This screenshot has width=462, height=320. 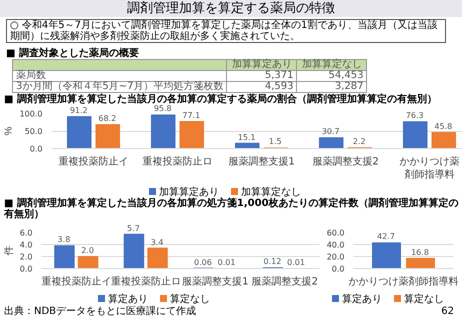 I want to click on y-tick-label: 20.0, so click(x=335, y=257).